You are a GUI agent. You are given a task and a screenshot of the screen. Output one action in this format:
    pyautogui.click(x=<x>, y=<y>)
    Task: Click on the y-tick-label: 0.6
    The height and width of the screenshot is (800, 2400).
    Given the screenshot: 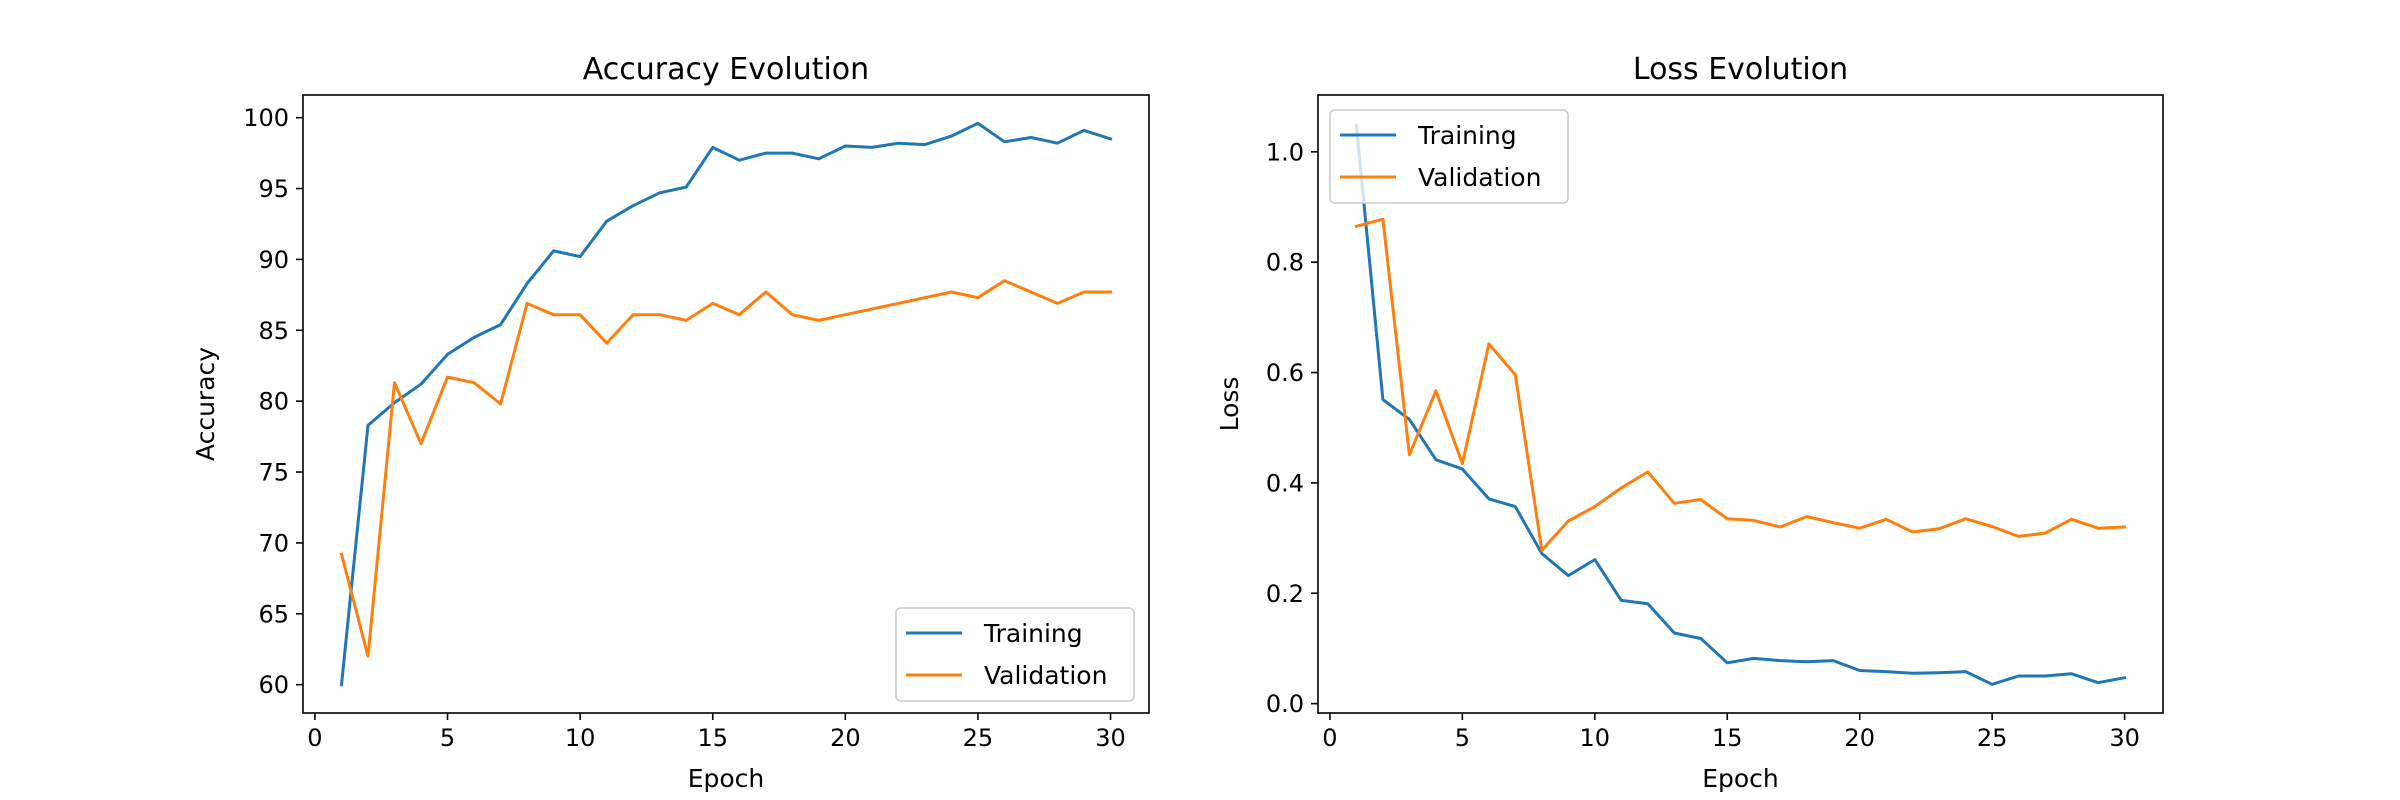 What is the action you would take?
    pyautogui.click(x=1285, y=373)
    